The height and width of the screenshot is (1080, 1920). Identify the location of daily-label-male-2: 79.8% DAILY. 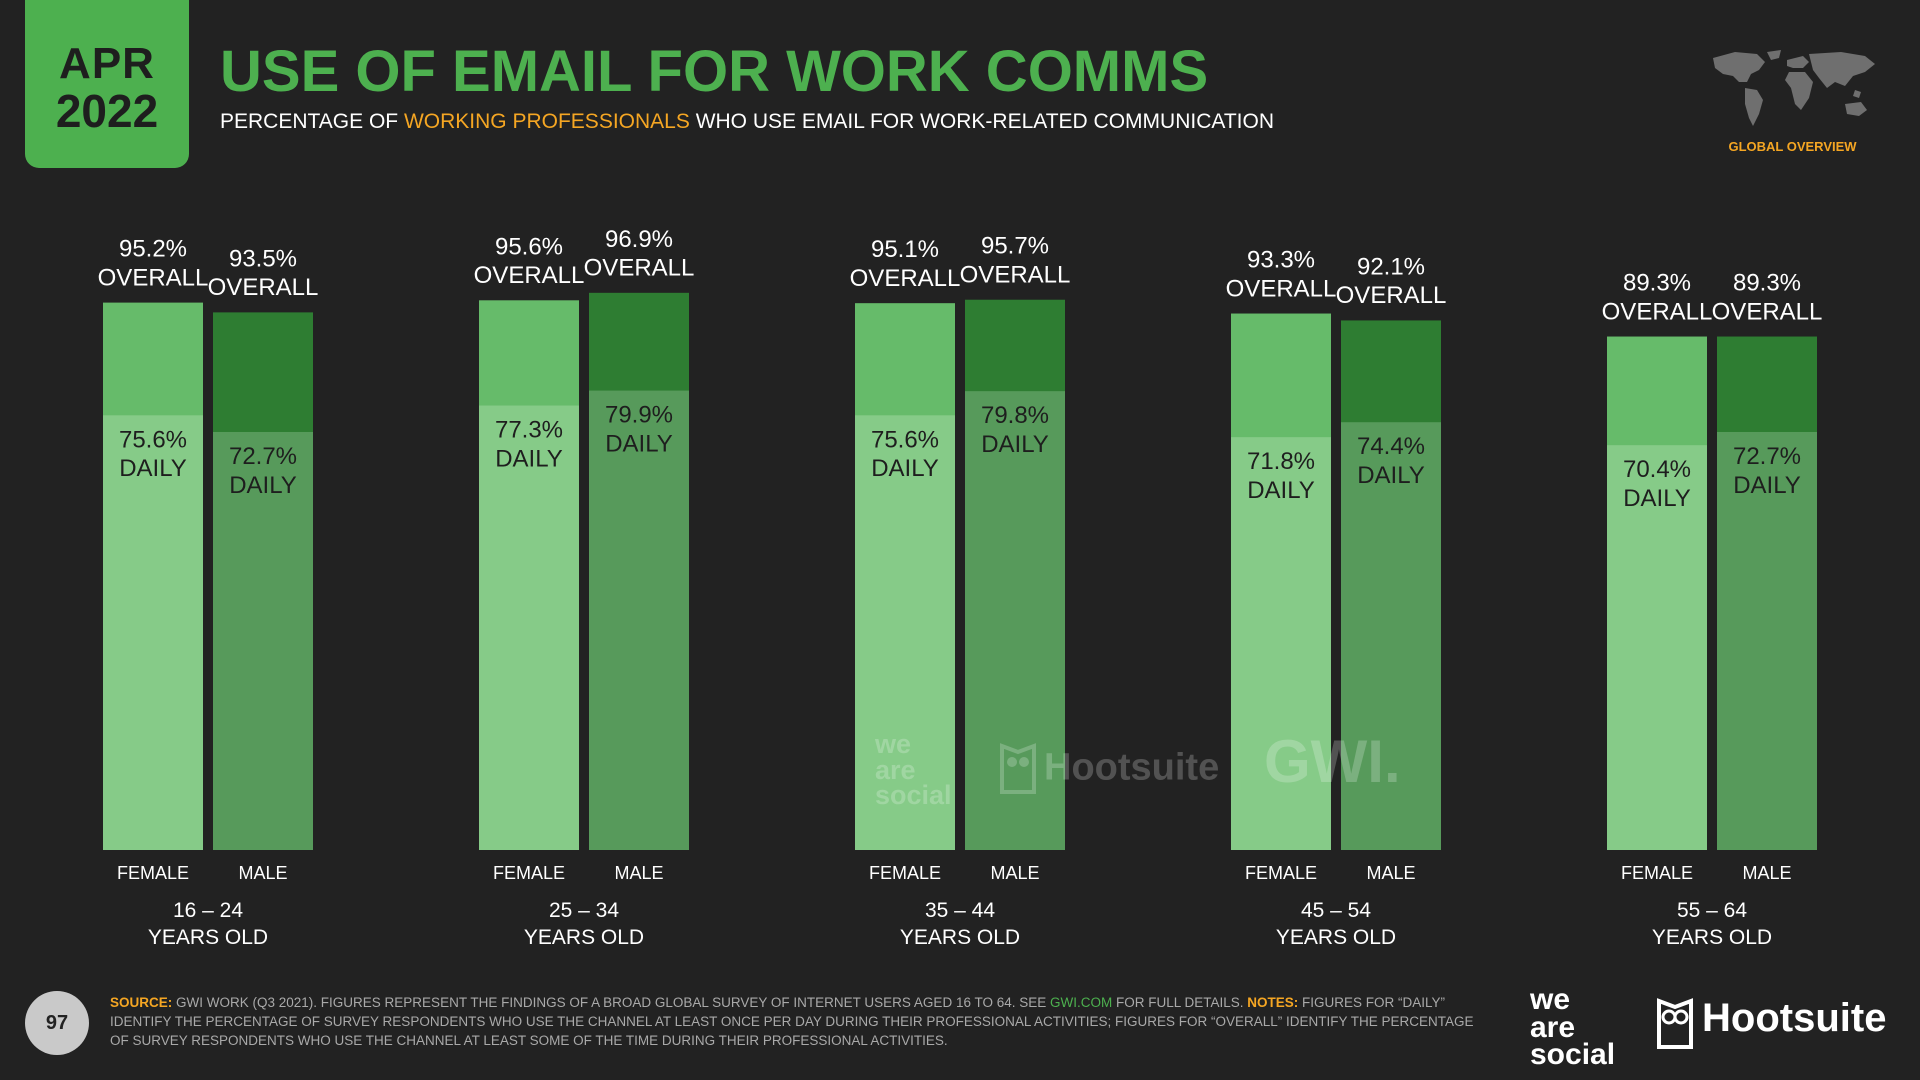
(1015, 430).